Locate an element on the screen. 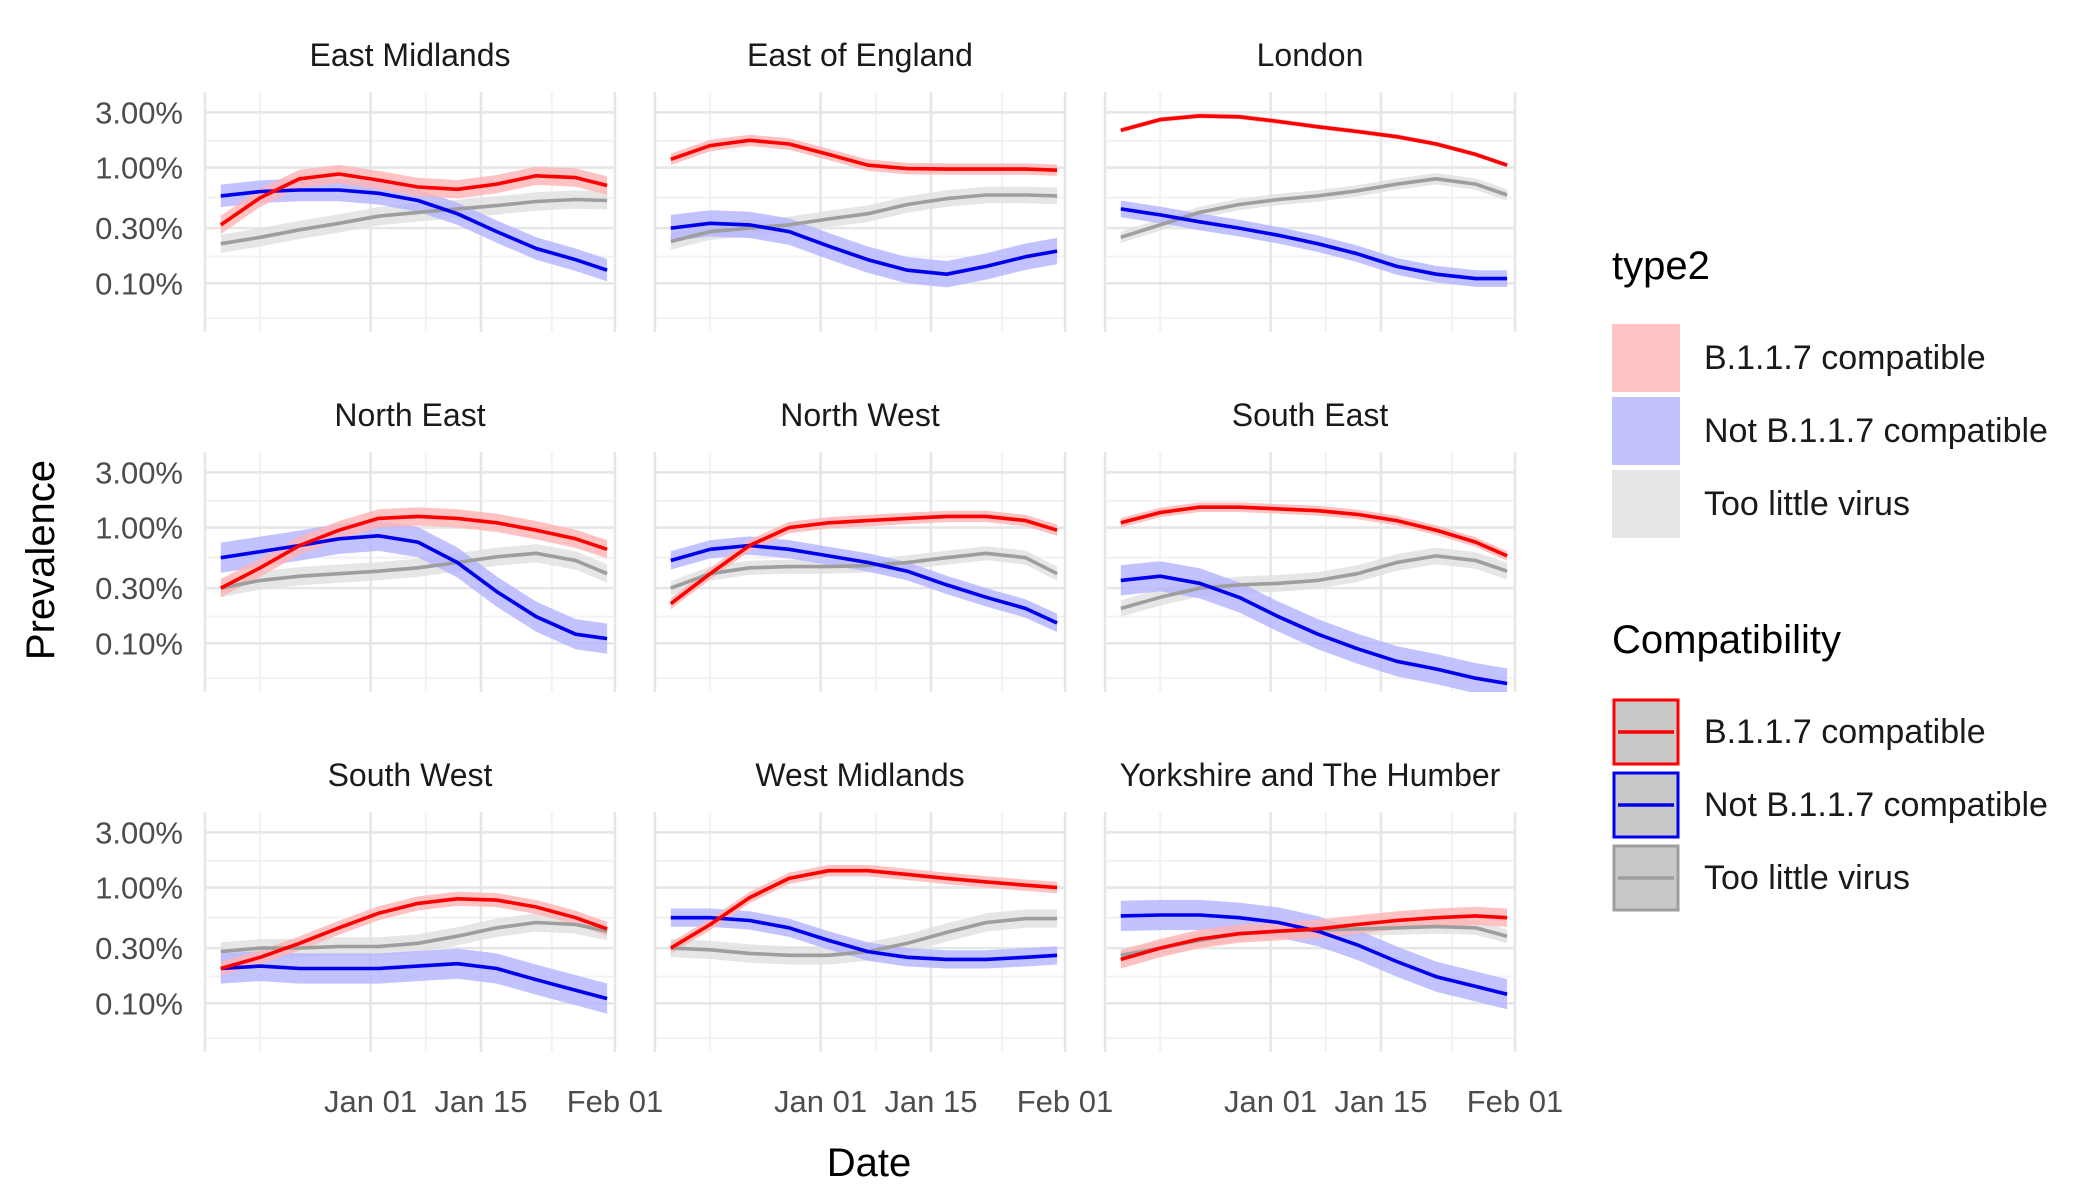 This screenshot has height=1200, width=2100. legend-title: Compatibility is located at coordinates (1726, 640).